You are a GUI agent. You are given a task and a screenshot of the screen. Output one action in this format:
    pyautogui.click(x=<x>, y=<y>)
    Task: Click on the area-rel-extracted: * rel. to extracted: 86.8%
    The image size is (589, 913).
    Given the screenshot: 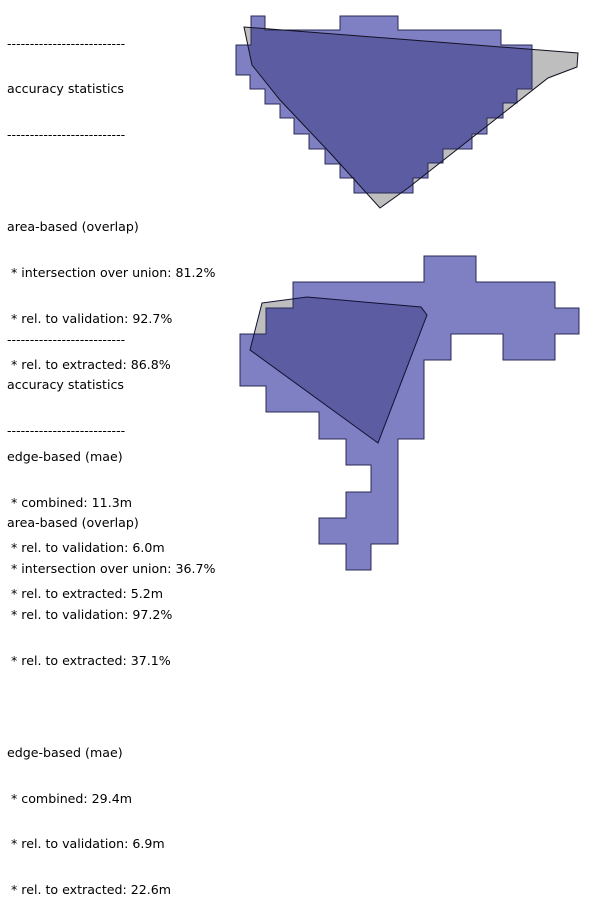 What is the action you would take?
    pyautogui.click(x=89, y=364)
    